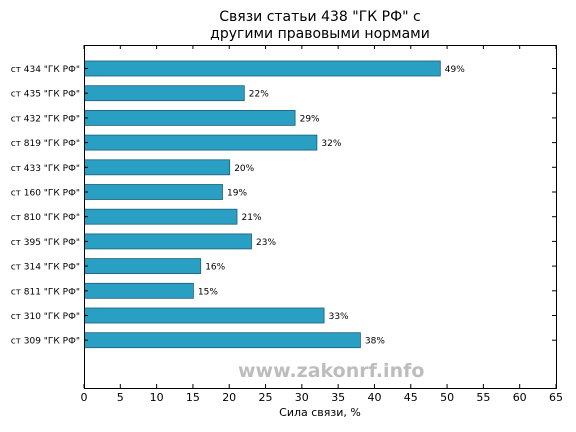 The width and height of the screenshot is (576, 432). Describe the element at coordinates (320, 412) in the screenshot. I see `x-axis-label: Сила связи, %` at that location.